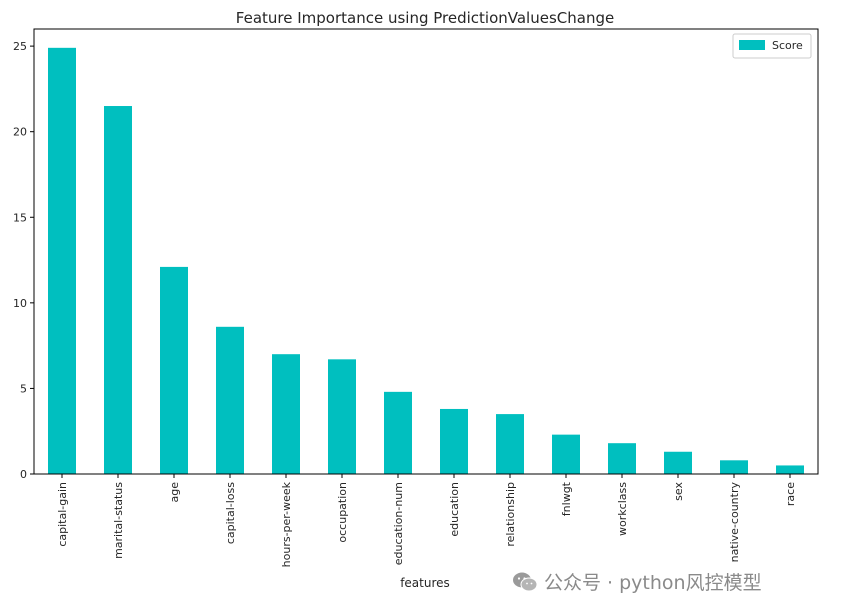 The width and height of the screenshot is (847, 616). Describe the element at coordinates (653, 583) in the screenshot. I see `watermark-text: 公众号 · python风控模型` at that location.